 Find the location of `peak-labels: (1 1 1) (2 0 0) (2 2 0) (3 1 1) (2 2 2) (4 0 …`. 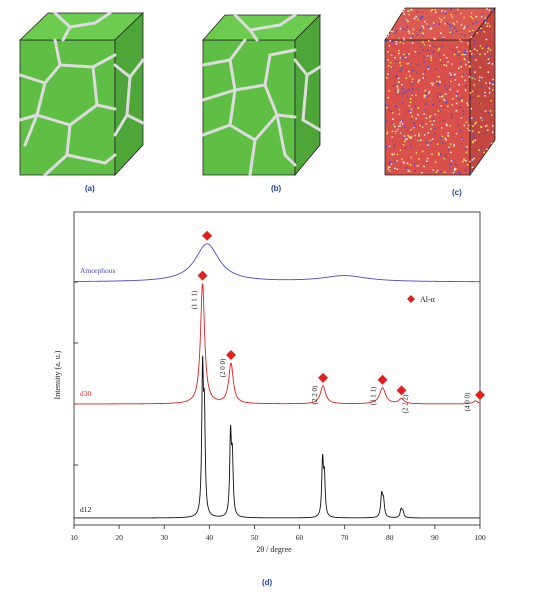

peak-labels: (1 1 1) (2 0 0) (2 2 0) (3 1 1) (2 2 2) (4 0 … is located at coordinates (331, 351).